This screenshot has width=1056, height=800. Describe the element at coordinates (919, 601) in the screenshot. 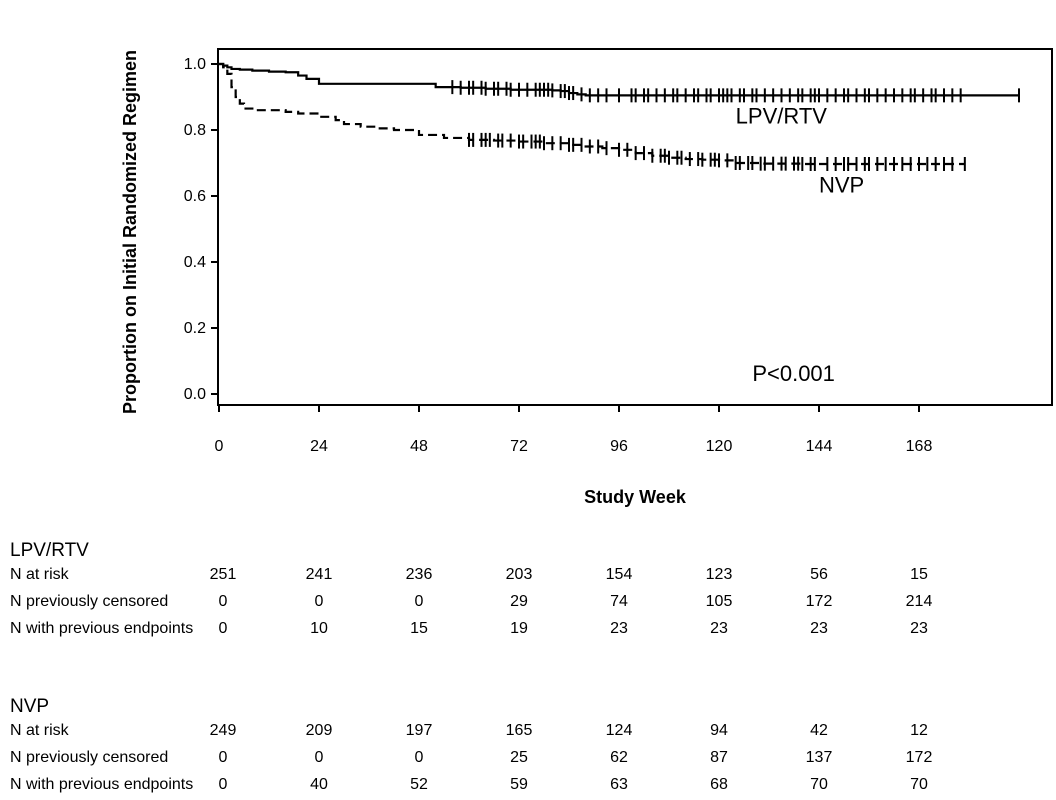

I see `risk-cell: 214` at that location.